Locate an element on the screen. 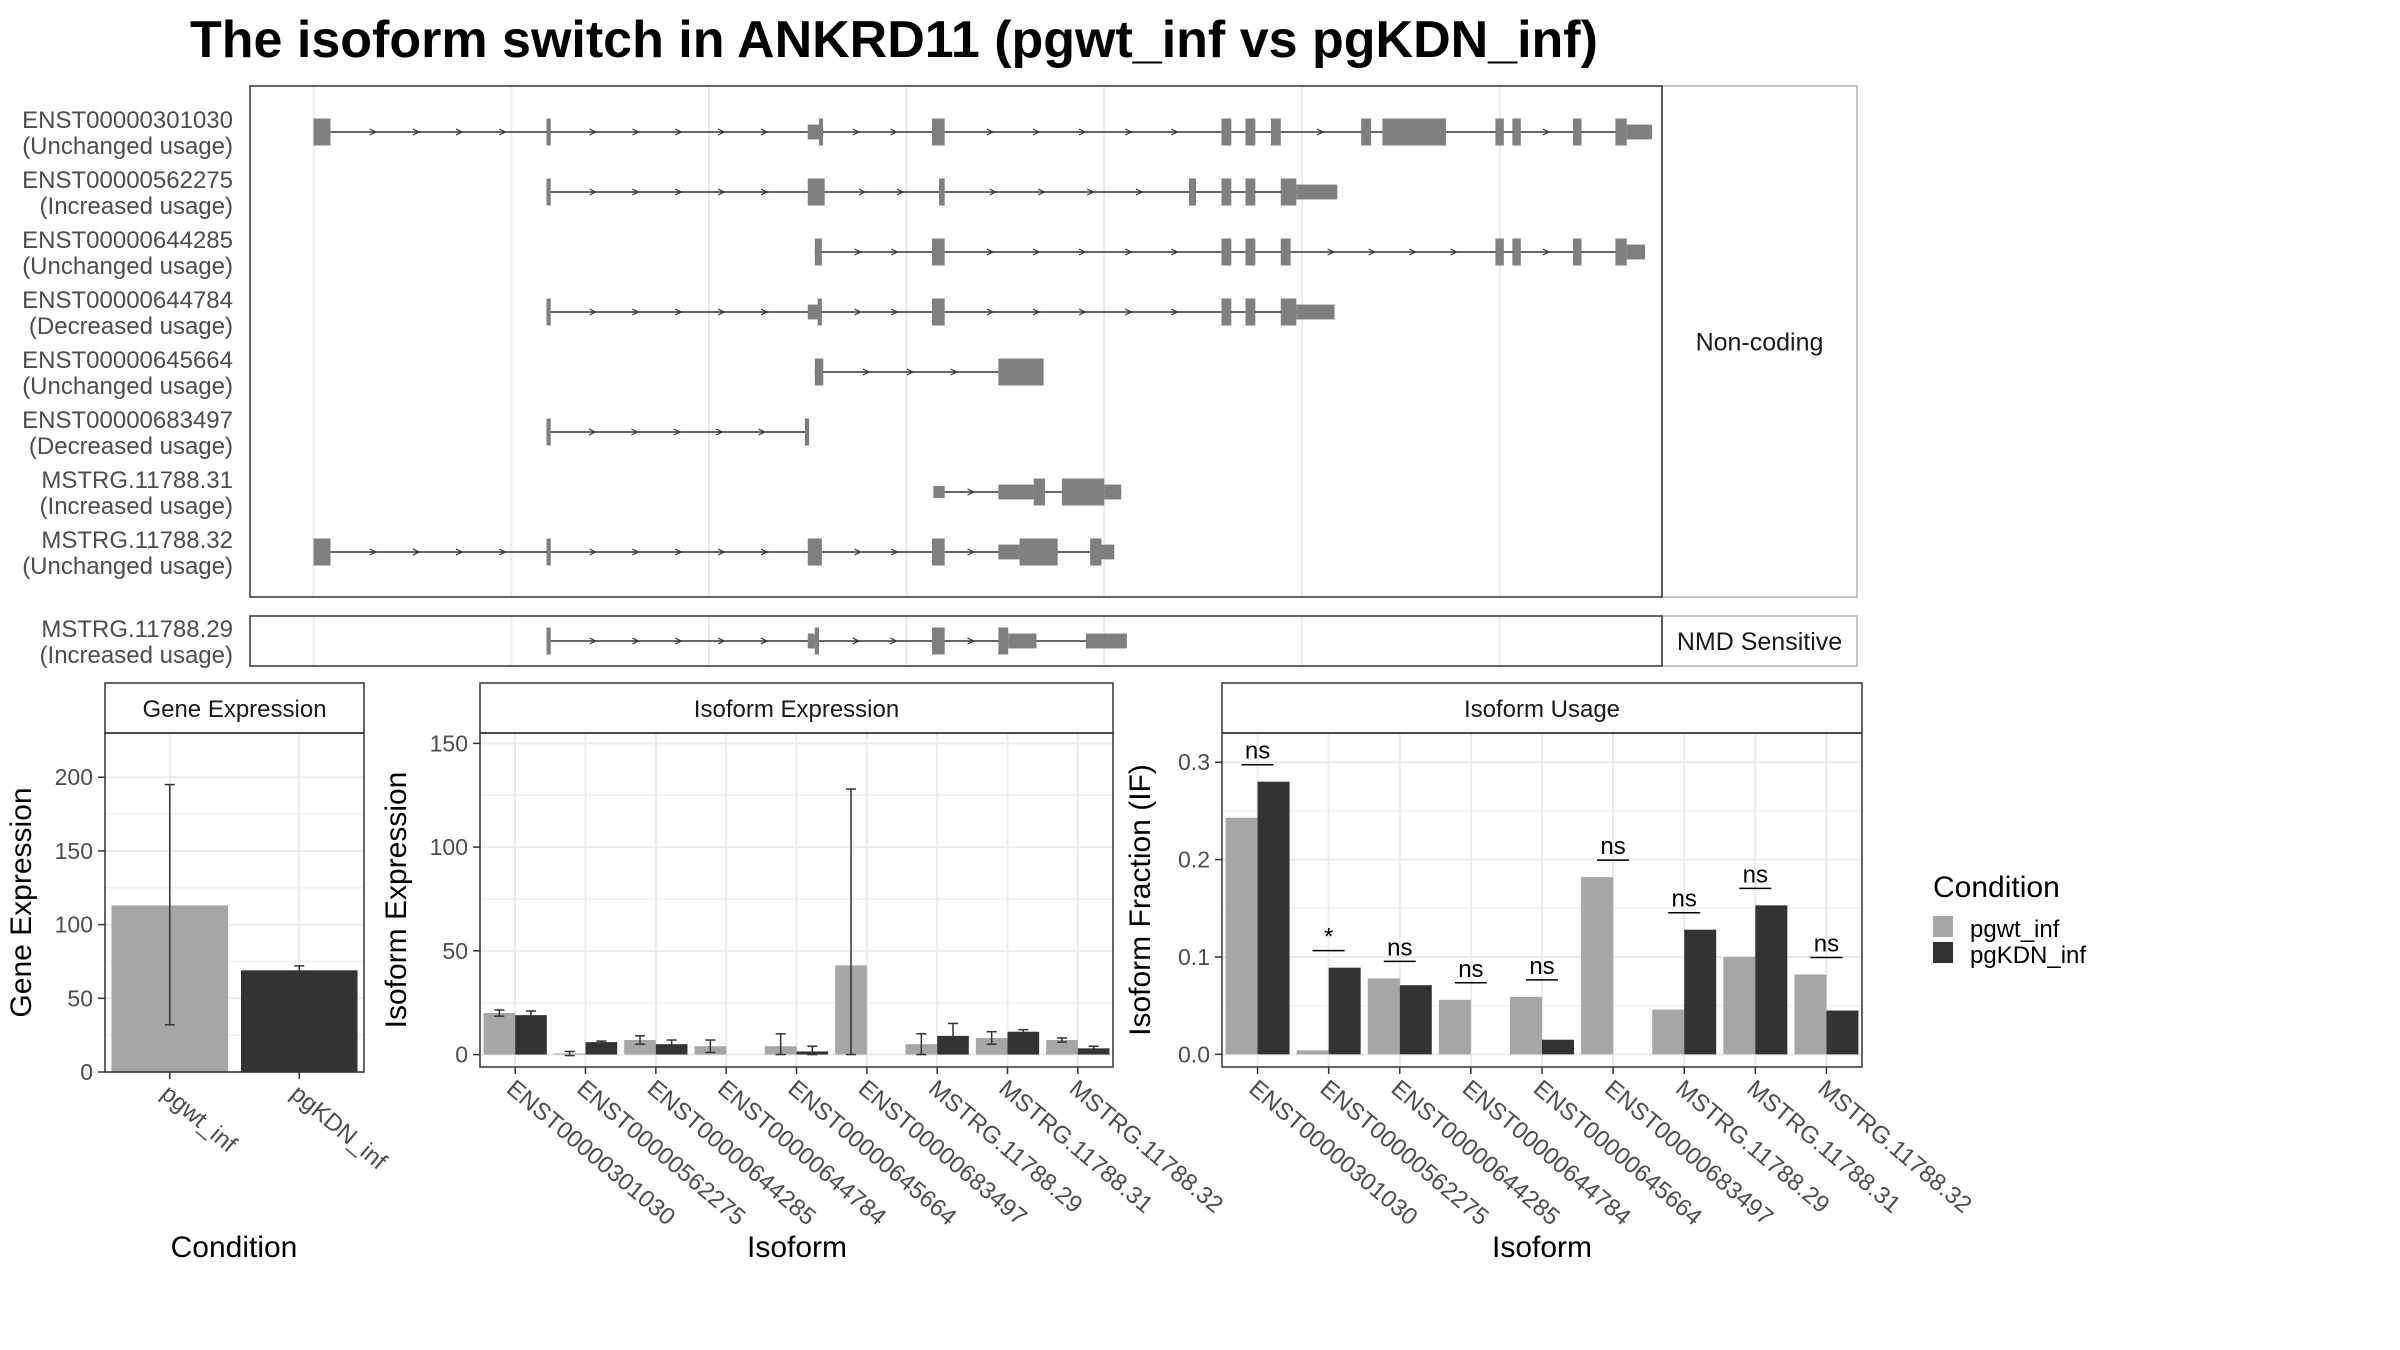 Image resolution: width=2400 pixels, height=1350 pixels. plot-border is located at coordinates (234, 902).